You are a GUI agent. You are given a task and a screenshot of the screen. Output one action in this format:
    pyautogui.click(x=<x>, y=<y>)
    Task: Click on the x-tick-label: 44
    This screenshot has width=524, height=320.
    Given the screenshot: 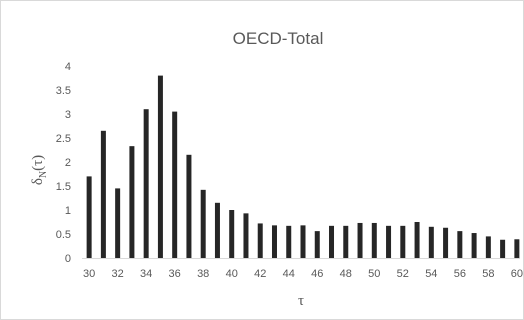 What is the action you would take?
    pyautogui.click(x=289, y=274)
    